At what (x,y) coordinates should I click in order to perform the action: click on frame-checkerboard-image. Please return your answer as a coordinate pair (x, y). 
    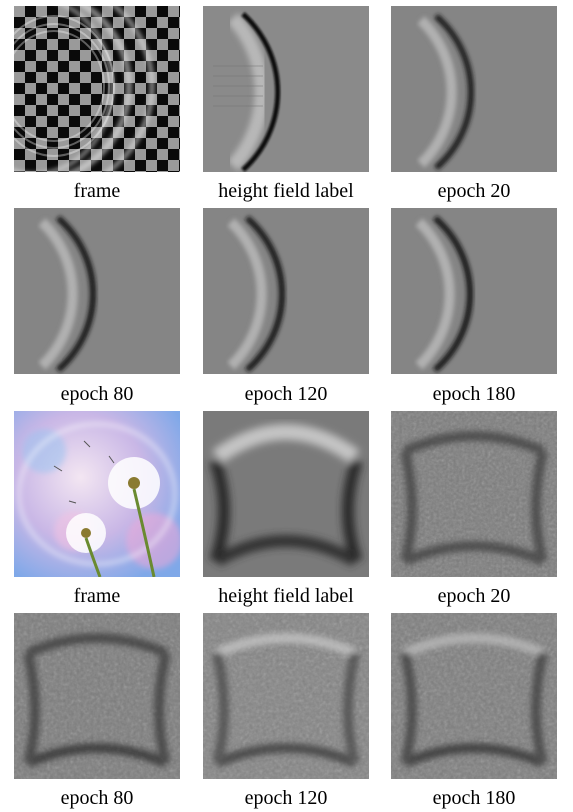
    Looking at the image, I should click on (97, 89).